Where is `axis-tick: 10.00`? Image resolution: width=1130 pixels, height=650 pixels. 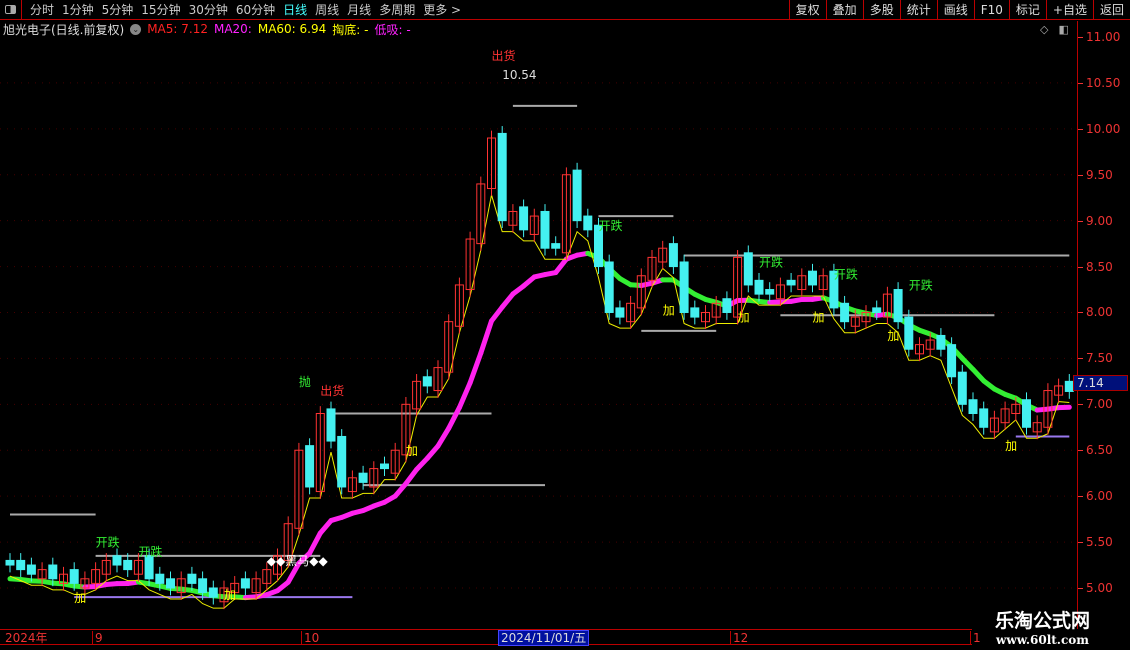
axis-tick: 10.00 is located at coordinates (1099, 128).